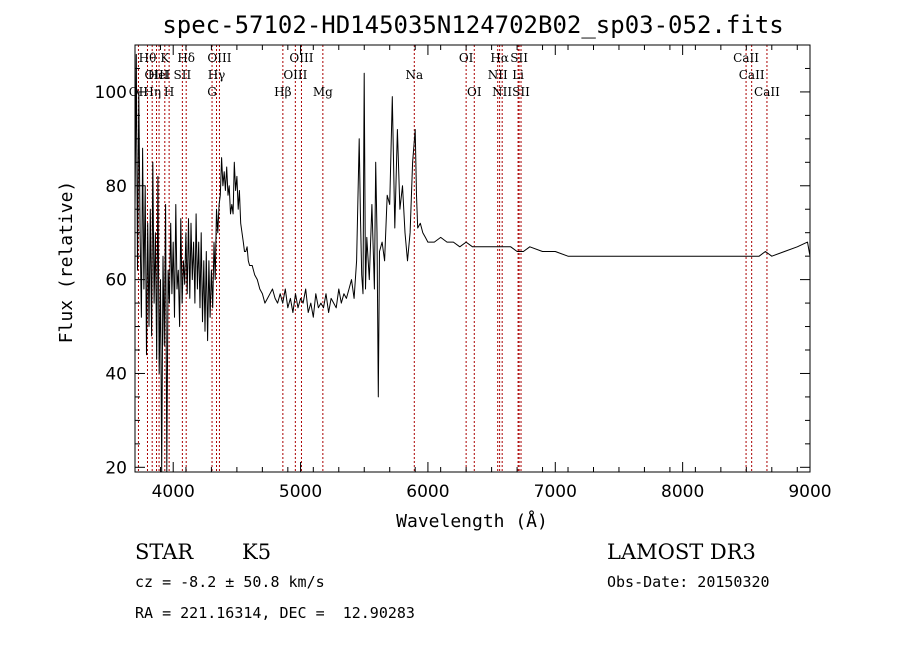  I want to click on object-subclass: K5, so click(256, 552).